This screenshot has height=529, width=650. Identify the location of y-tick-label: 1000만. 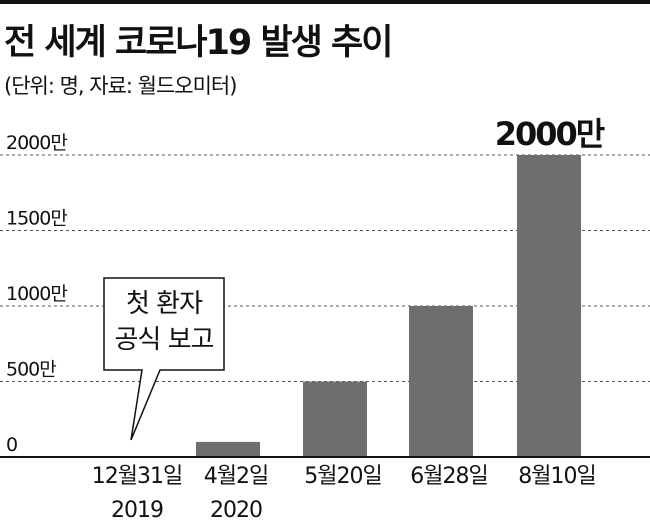
(36, 294).